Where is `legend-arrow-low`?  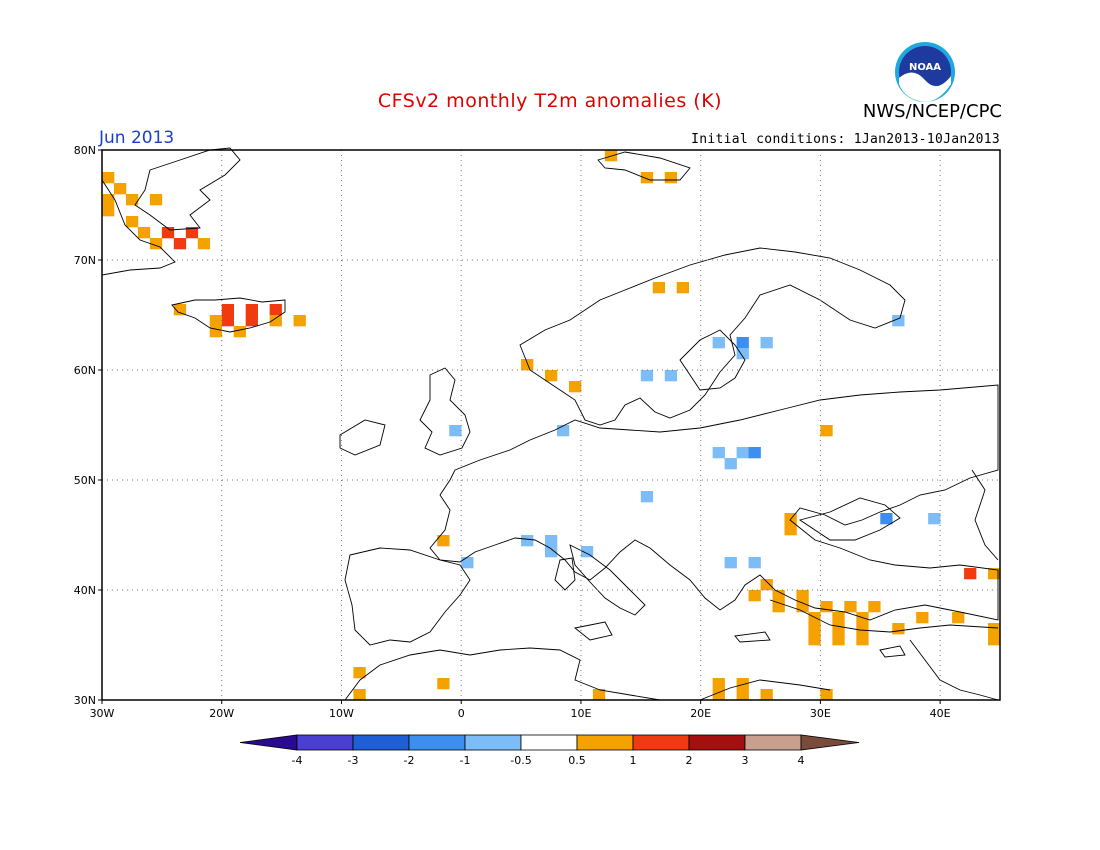 legend-arrow-low is located at coordinates (268, 742).